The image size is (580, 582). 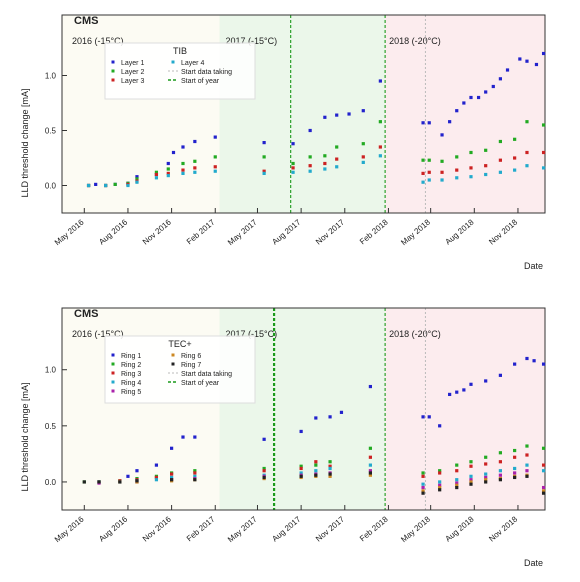 What do you see at coordinates (415, 334) in the screenshot?
I see `period-label: 2018 (-20°C)` at bounding box center [415, 334].